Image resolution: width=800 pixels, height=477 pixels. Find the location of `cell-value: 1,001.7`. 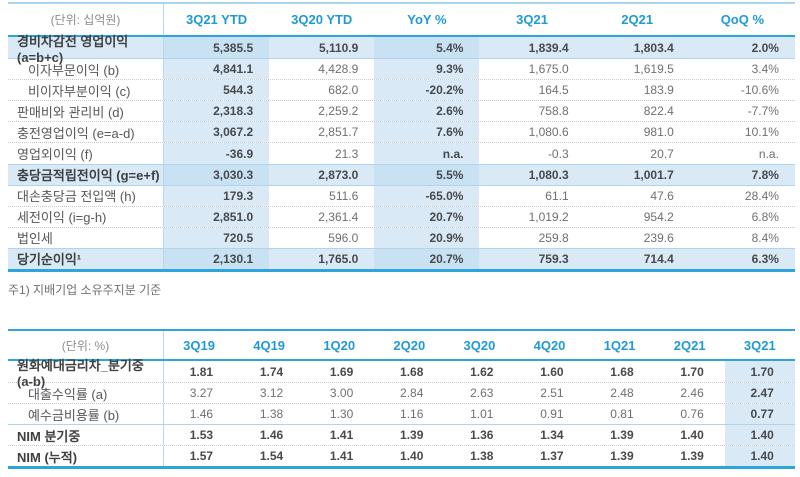

cell-value: 1,001.7 is located at coordinates (653, 174).